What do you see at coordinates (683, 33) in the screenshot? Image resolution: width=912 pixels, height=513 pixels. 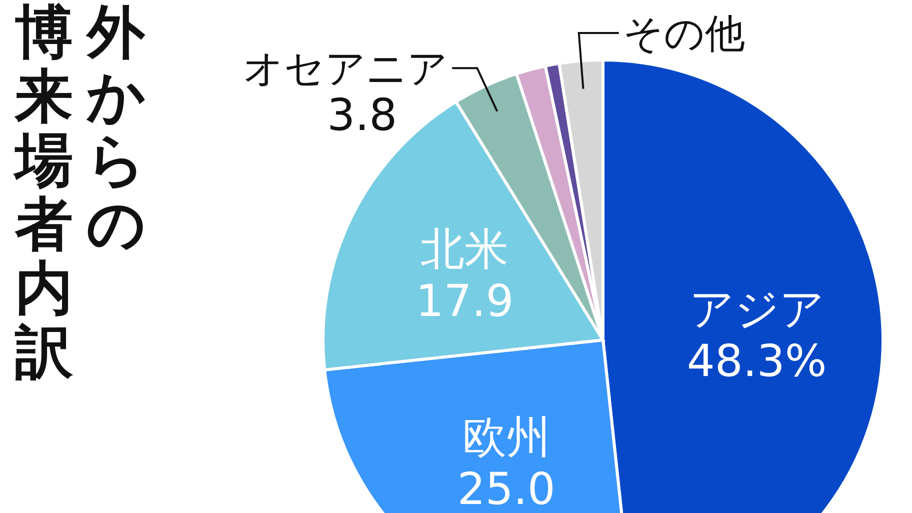 I see `slice-label: その他` at bounding box center [683, 33].